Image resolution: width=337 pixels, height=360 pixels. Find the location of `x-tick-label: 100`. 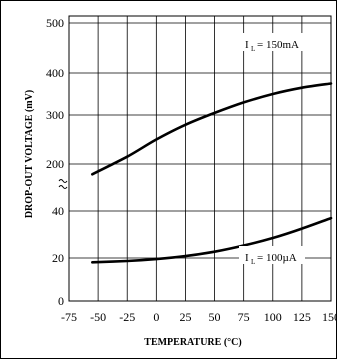

x-tick-label: 100 is located at coordinates (273, 317).